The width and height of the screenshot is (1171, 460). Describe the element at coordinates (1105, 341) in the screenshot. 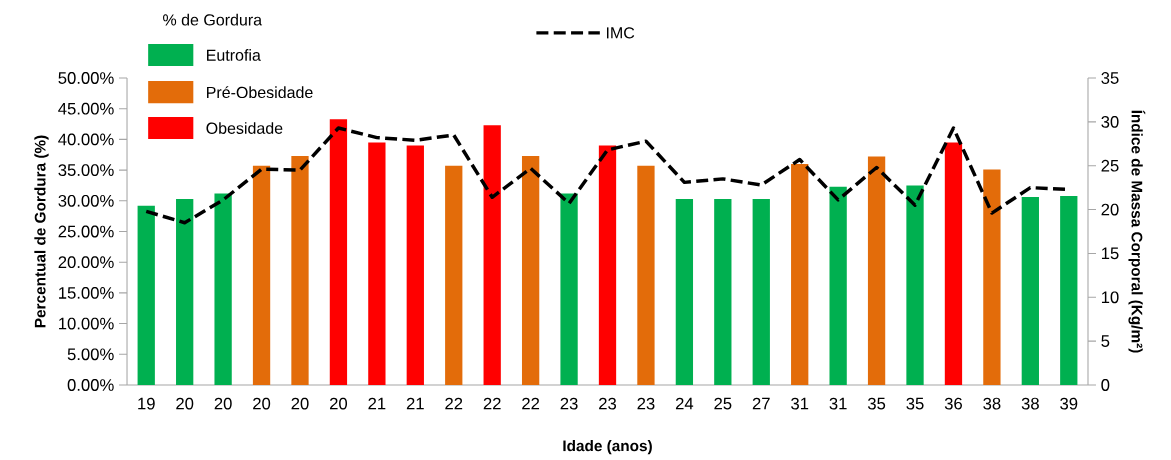

I see `y2-tick-label: 5` at that location.